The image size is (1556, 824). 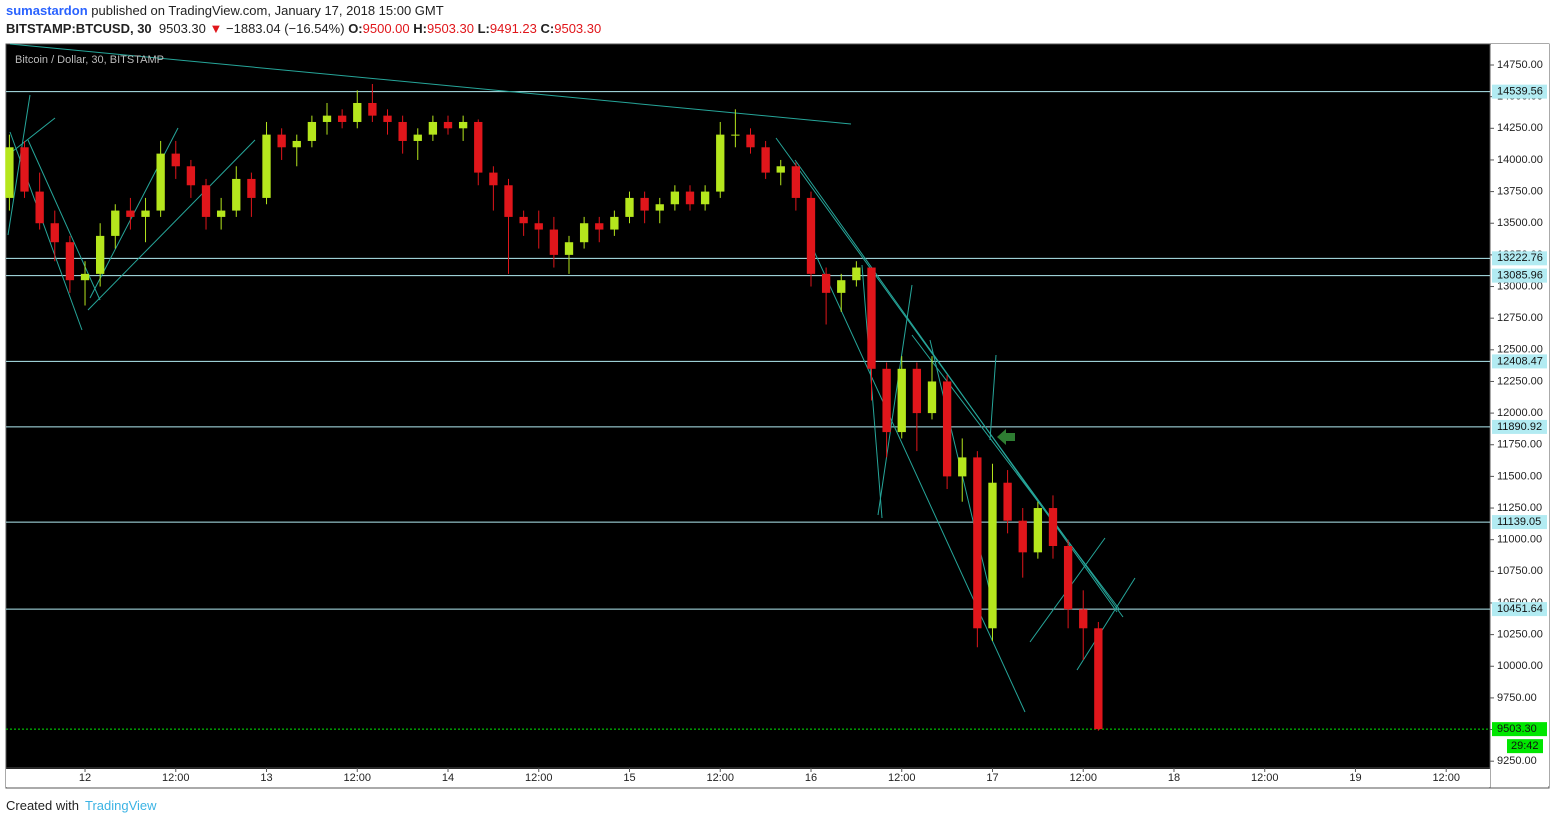 I want to click on y-tick-label: 14000.00, so click(x=1520, y=160).